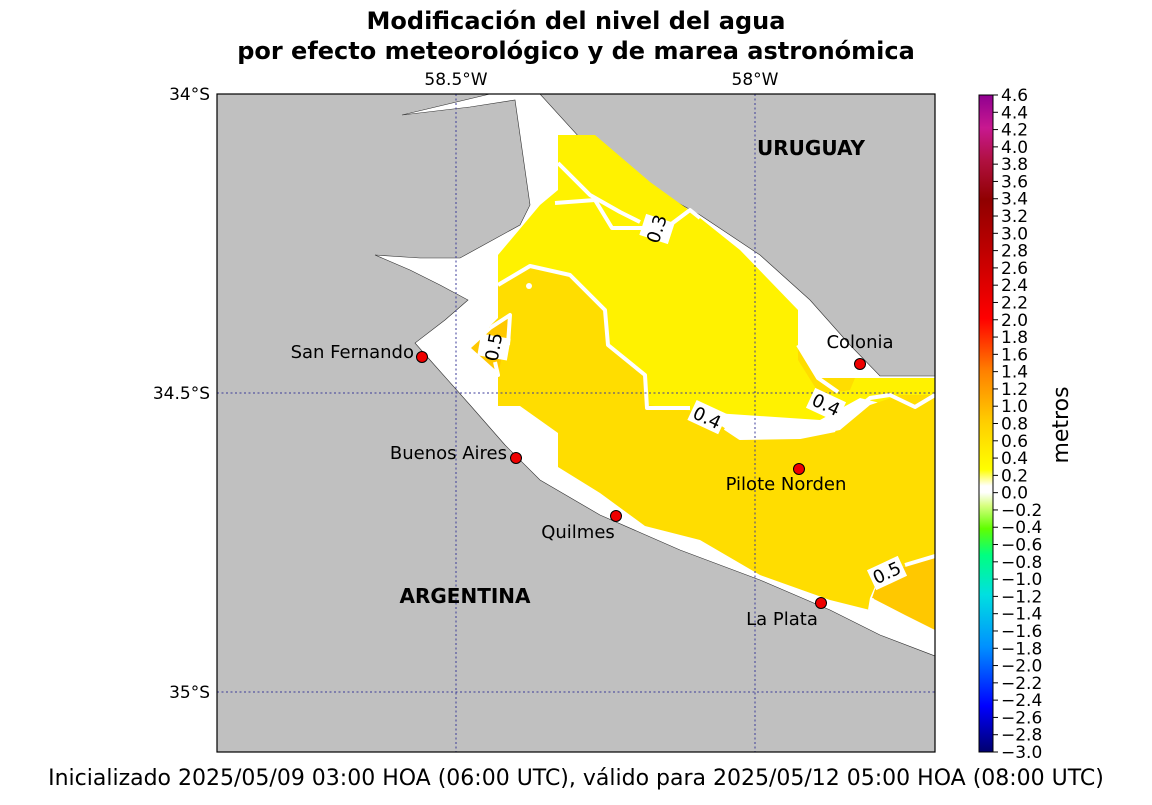  I want to click on lon-label-58w: 58°W, so click(755, 80).